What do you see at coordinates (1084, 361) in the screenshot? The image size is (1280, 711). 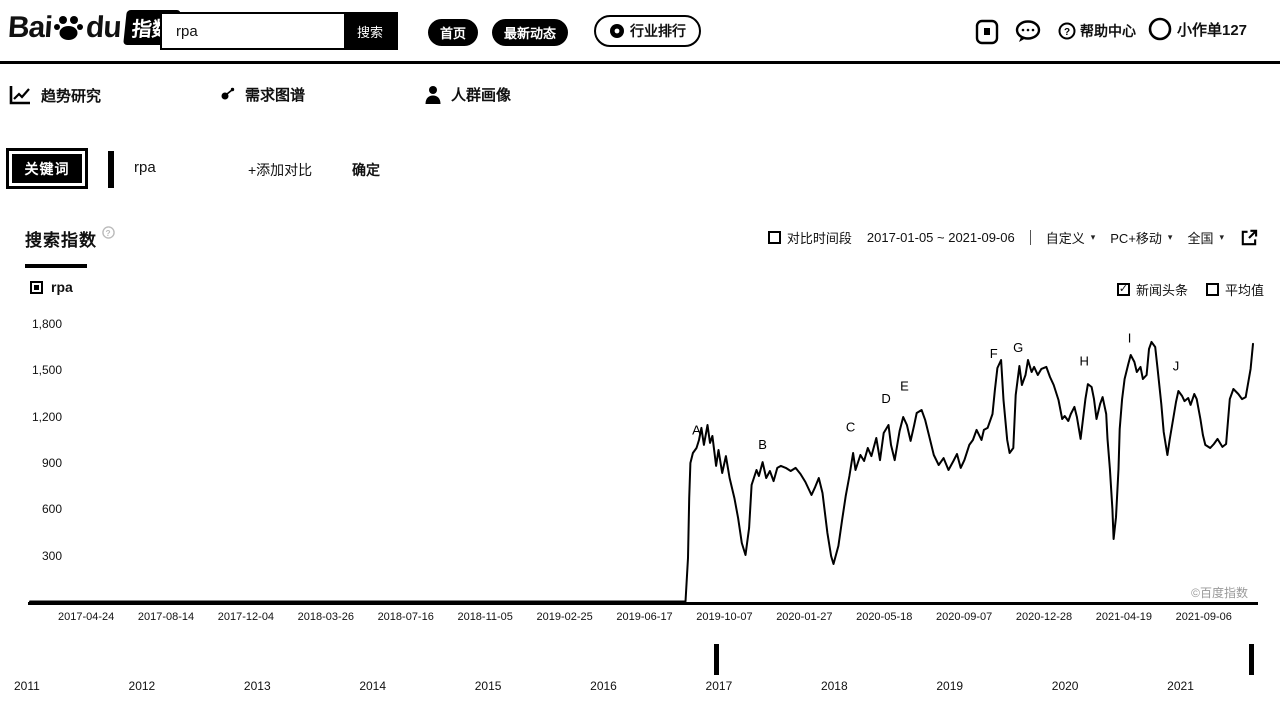 I see `news-marker-H: H` at bounding box center [1084, 361].